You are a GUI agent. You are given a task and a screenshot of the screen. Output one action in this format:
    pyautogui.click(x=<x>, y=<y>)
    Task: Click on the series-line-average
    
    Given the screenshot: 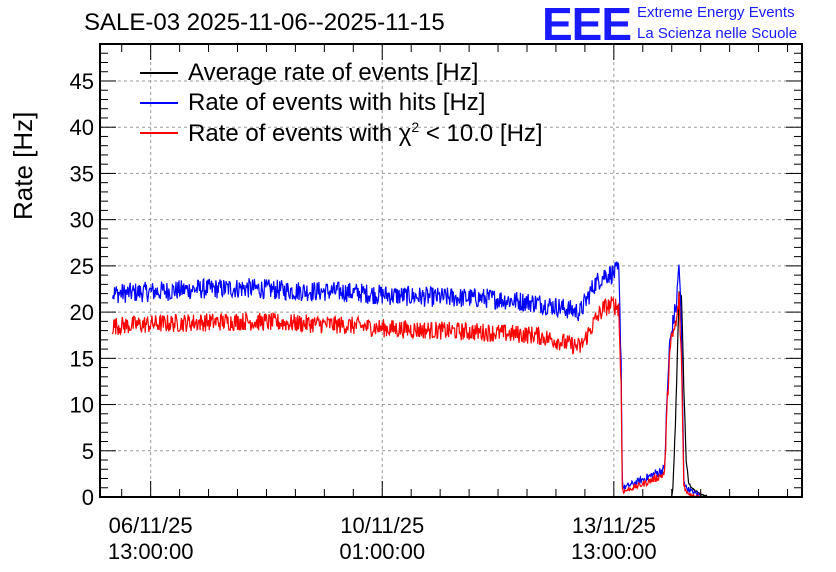 What is the action you would take?
    pyautogui.click(x=691, y=394)
    